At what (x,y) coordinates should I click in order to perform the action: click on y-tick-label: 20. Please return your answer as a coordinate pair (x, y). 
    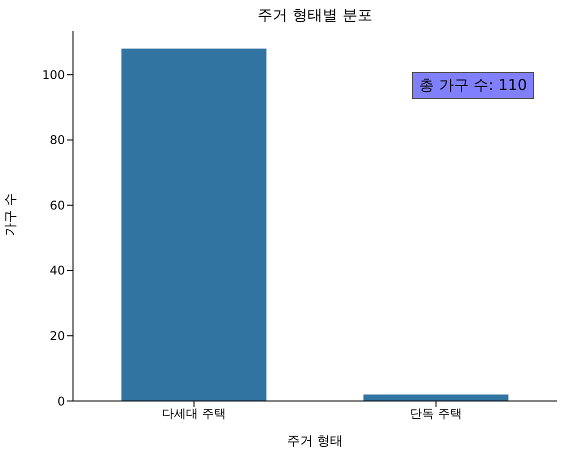
    Looking at the image, I should click on (57, 336).